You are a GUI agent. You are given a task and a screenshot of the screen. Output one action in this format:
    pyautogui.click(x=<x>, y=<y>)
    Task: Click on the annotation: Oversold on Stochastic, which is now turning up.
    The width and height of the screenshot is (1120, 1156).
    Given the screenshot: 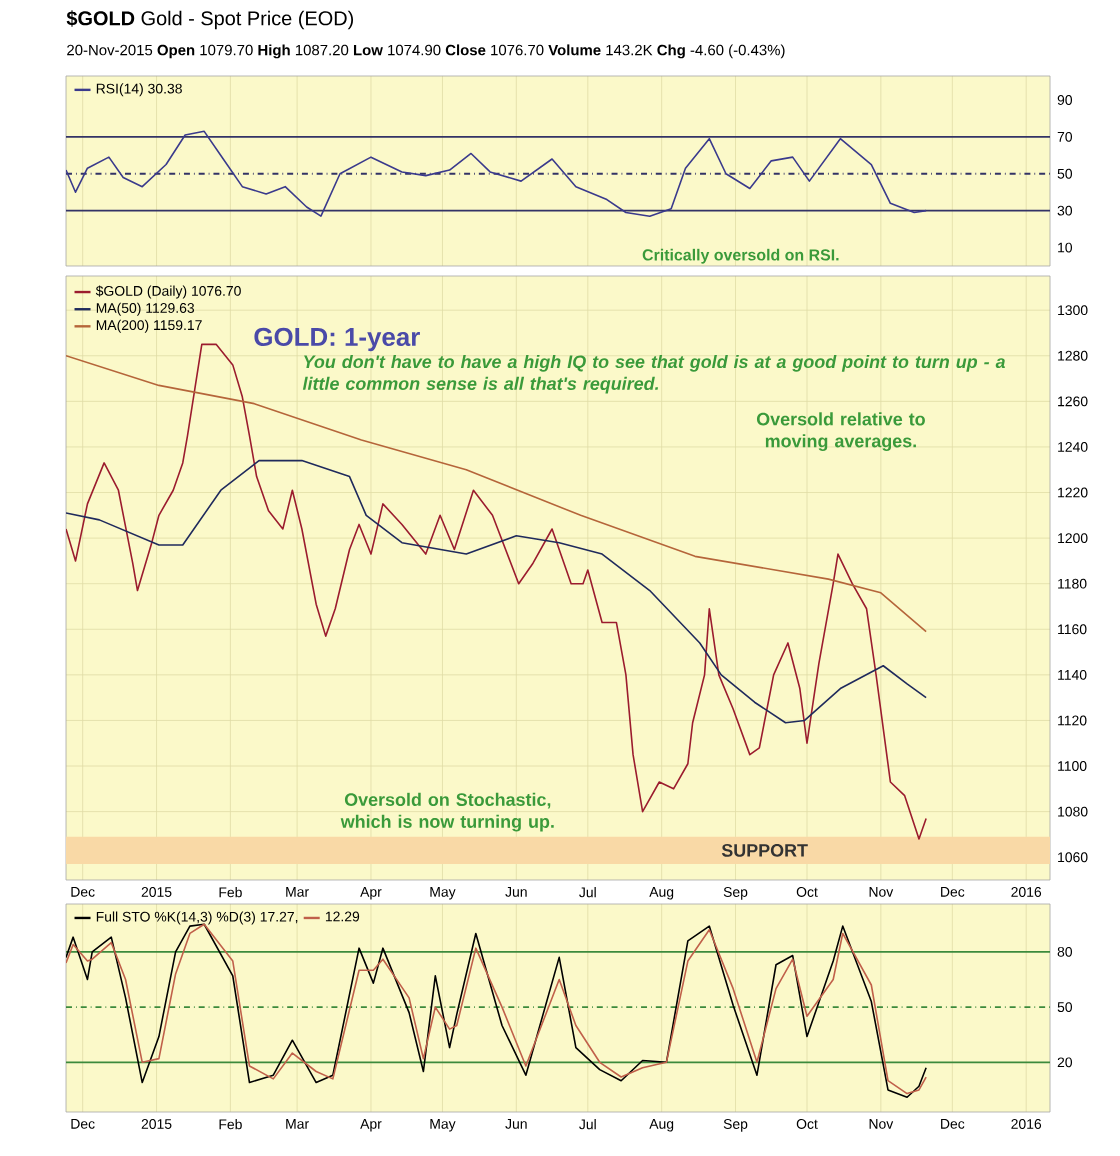 What is the action you would take?
    pyautogui.click(x=447, y=812)
    